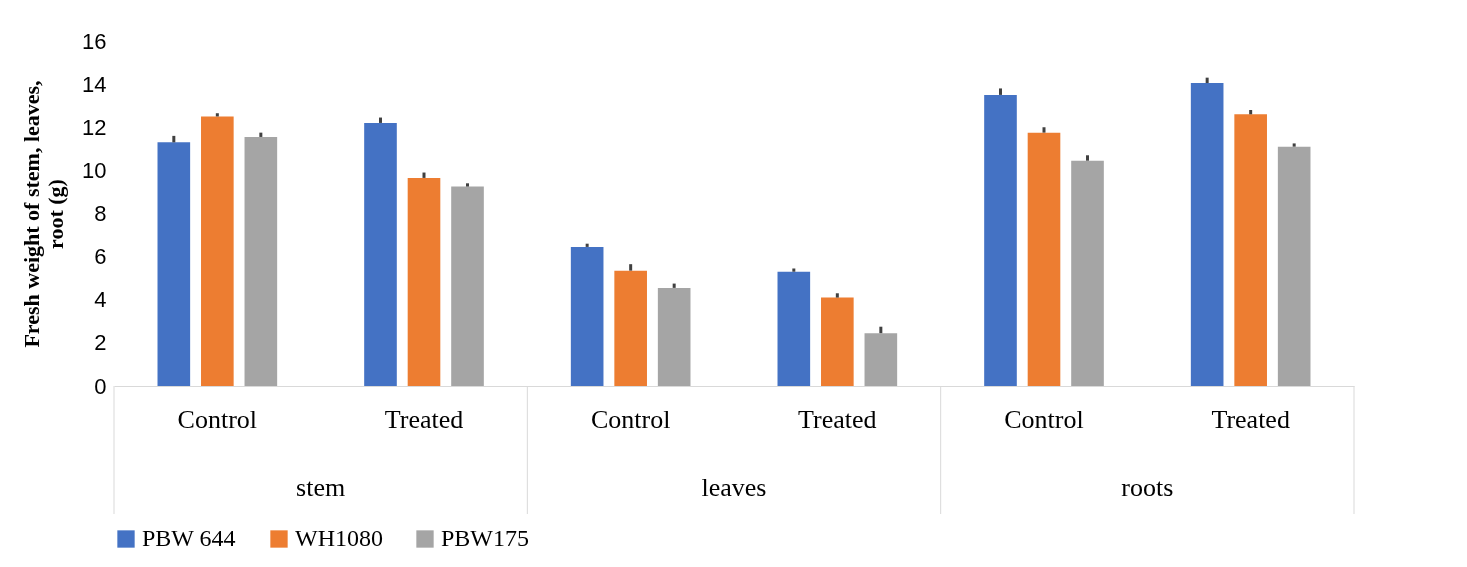  Describe the element at coordinates (1147, 487) in the screenshot. I see `text: roots` at that location.